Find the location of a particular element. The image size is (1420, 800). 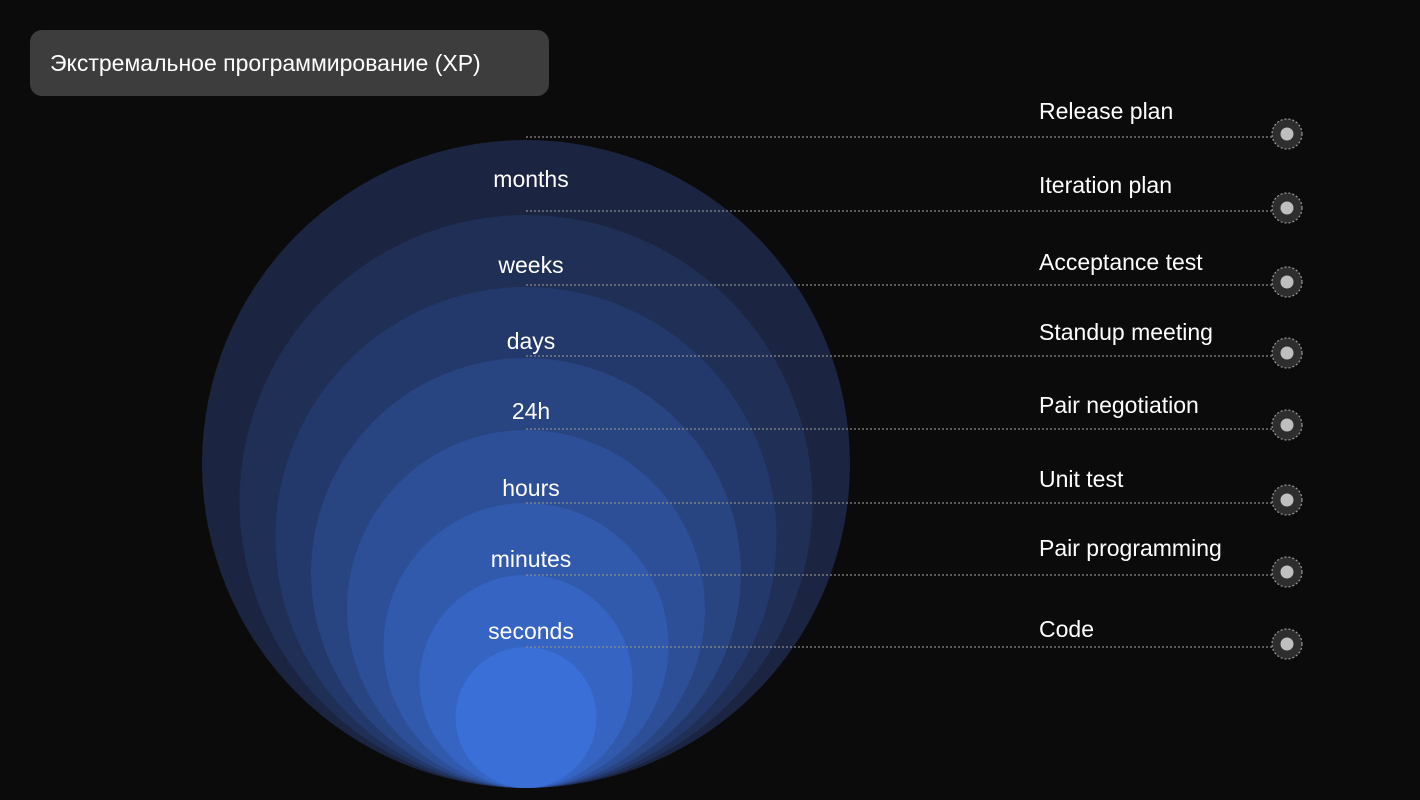

ring-circle is located at coordinates (526, 717).